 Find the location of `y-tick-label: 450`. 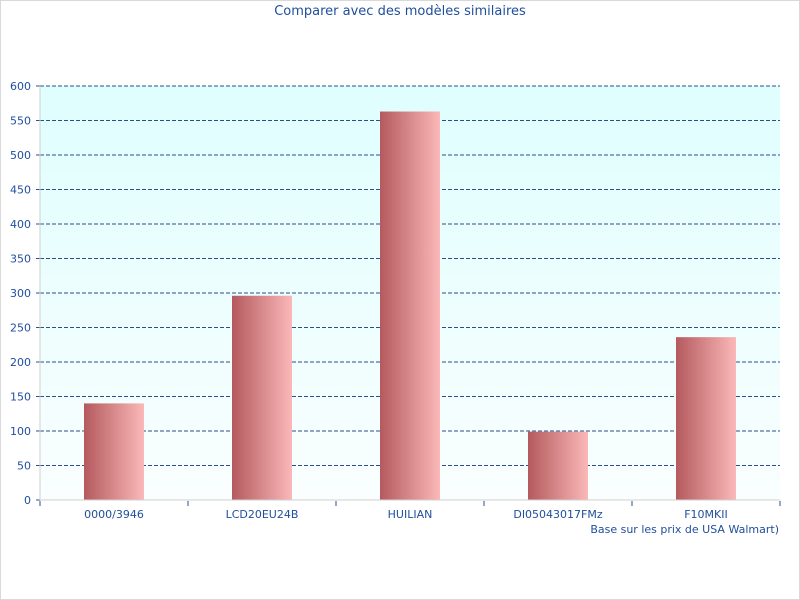

y-tick-label: 450 is located at coordinates (20, 190).